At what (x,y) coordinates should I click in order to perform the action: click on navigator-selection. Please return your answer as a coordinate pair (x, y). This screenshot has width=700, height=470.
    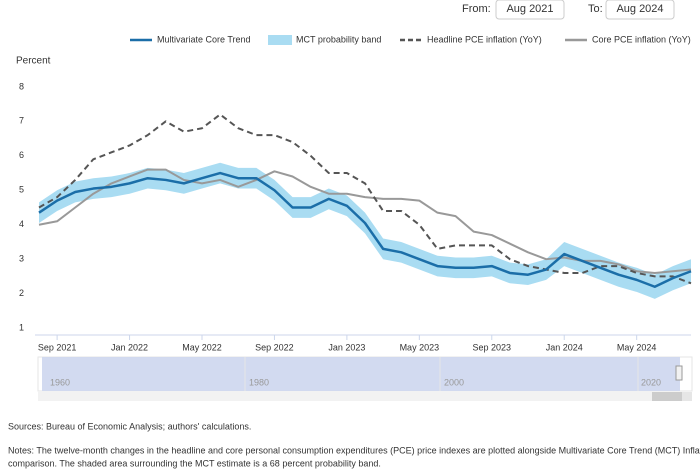
    Looking at the image, I should click on (361, 374).